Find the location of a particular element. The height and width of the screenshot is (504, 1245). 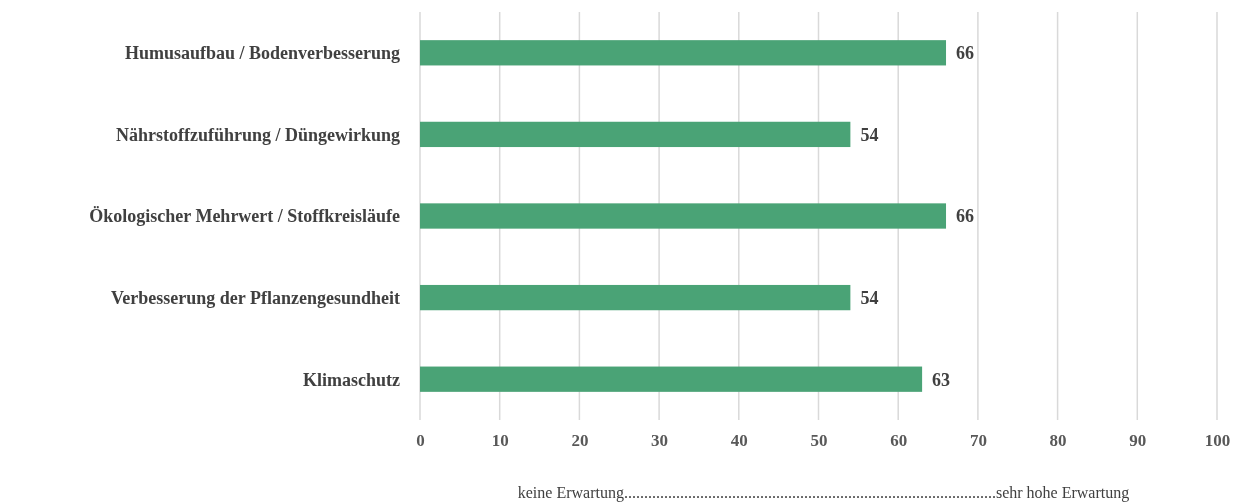

x-tick-label: 0 is located at coordinates (420, 441).